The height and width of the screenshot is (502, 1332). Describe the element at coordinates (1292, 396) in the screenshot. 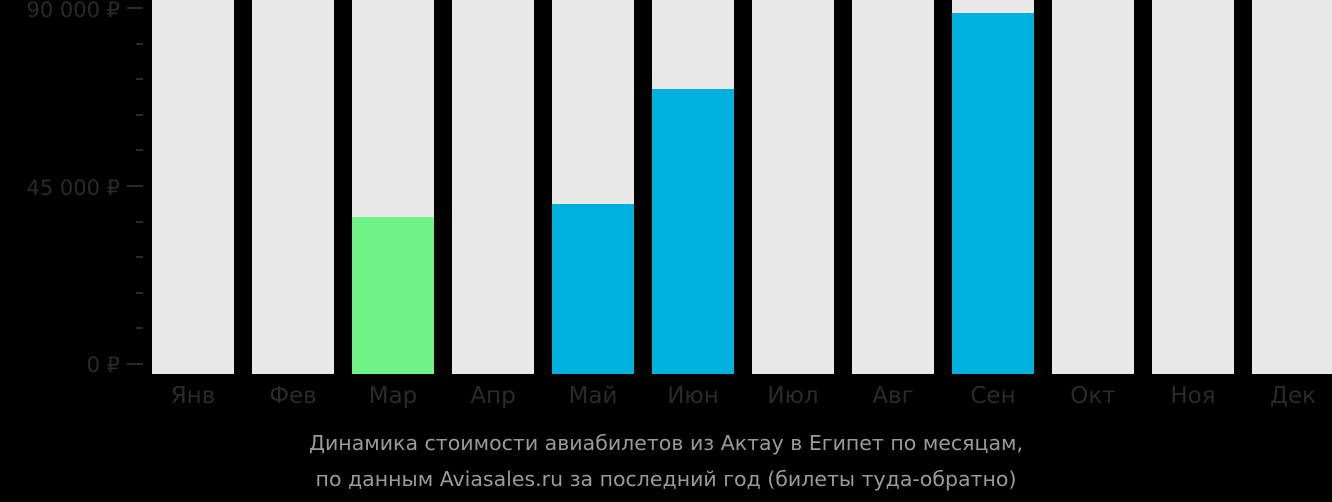

I see `x-tick-label: Дек` at that location.